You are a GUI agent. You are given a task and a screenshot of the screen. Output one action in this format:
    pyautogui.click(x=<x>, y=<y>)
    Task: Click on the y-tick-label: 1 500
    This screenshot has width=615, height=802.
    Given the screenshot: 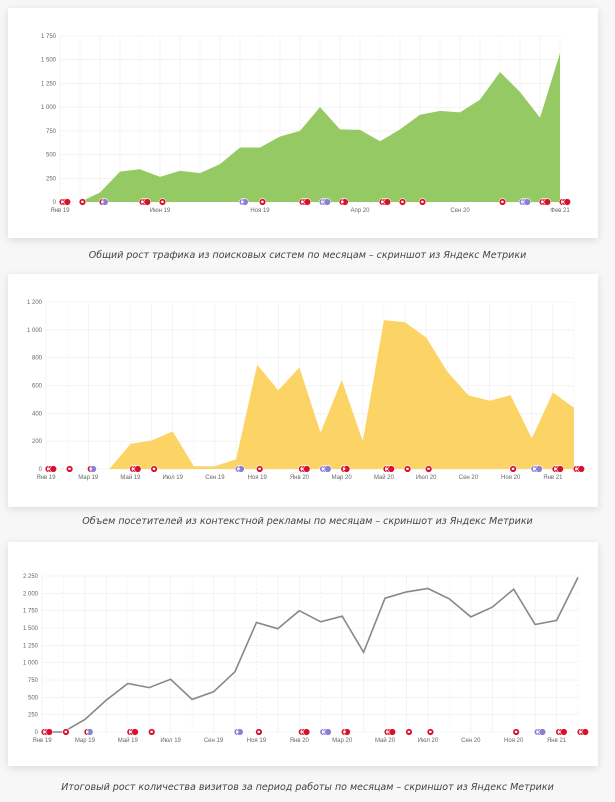 What is the action you would take?
    pyautogui.click(x=49, y=61)
    